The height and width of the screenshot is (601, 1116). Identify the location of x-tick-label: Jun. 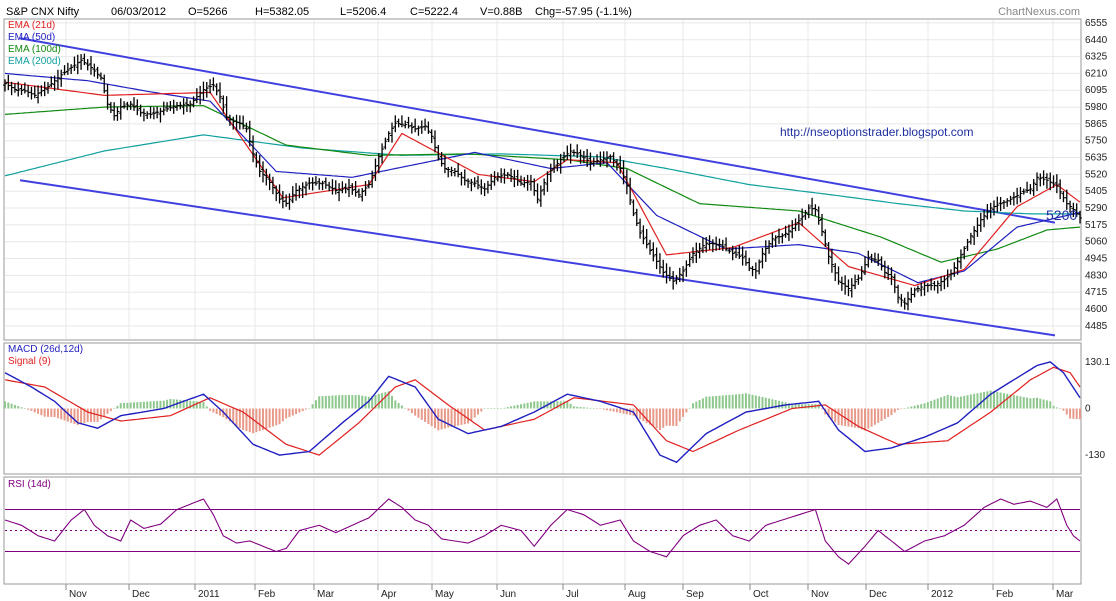
(508, 594).